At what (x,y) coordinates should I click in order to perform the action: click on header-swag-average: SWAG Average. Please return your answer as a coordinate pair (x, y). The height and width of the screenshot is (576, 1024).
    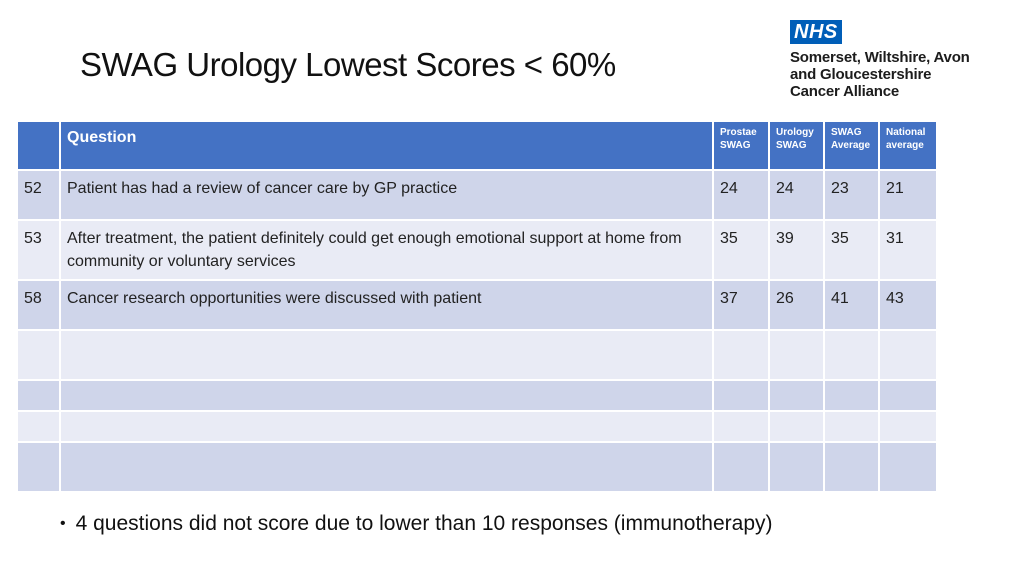
    Looking at the image, I should click on (851, 145).